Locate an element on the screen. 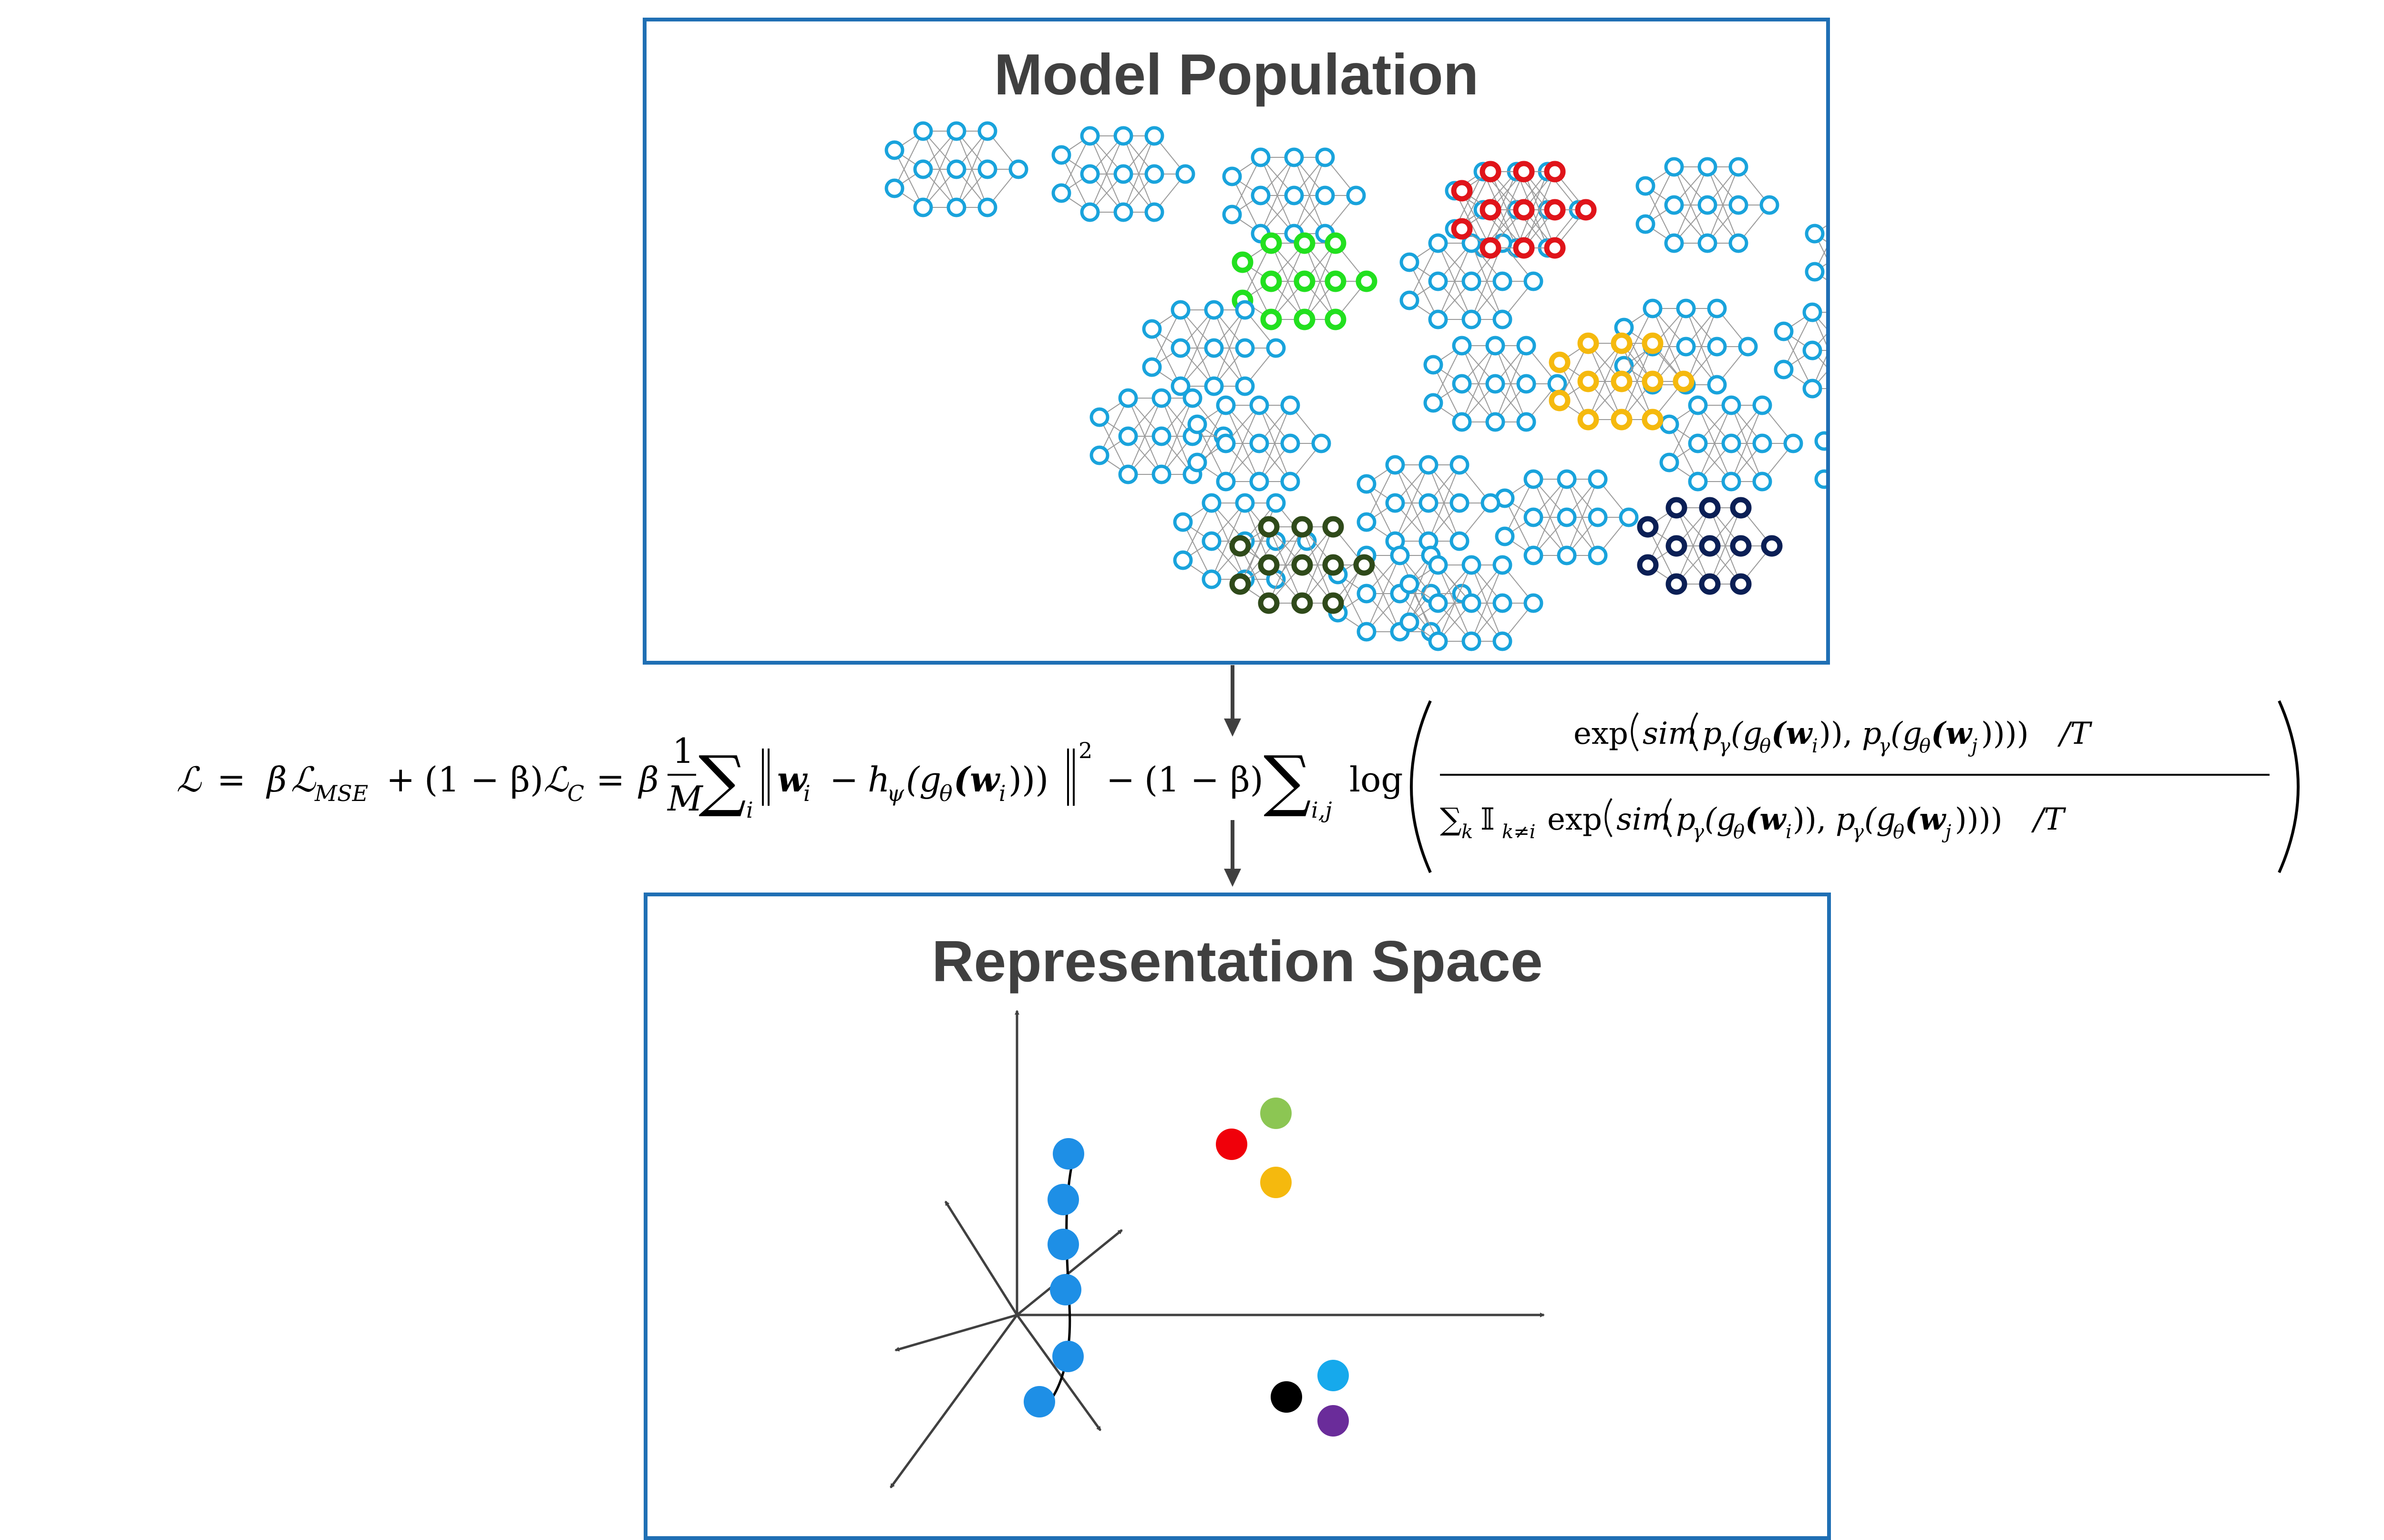  formula-num-gamma1: γ is located at coordinates (1725, 746).